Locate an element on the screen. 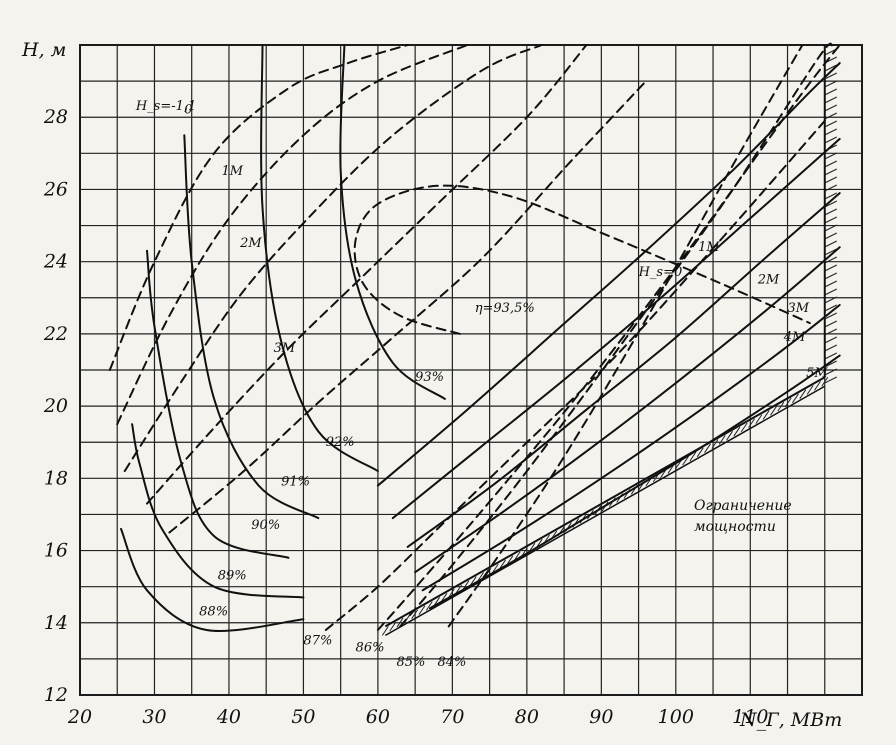 Image resolution: width=896 pixels, height=745 pixels. series-label-17: 1M is located at coordinates (709, 247).